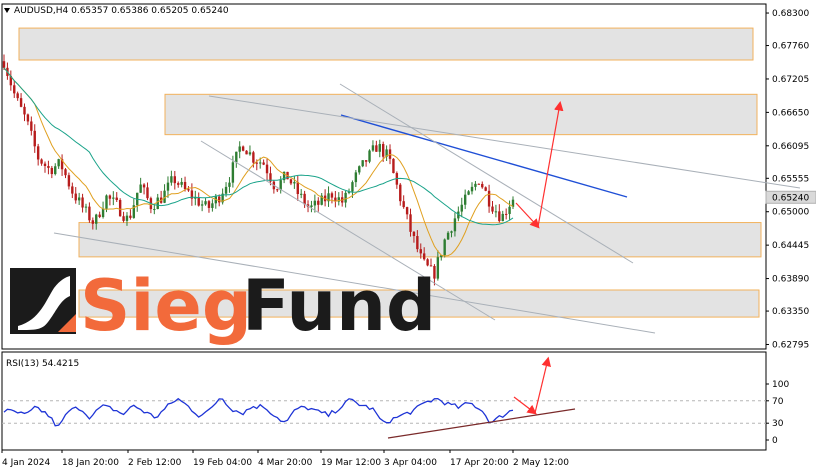 This screenshot has width=816, height=476. What do you see at coordinates (525, 405) in the screenshot?
I see `rsi-pullback-arrow` at bounding box center [525, 405].